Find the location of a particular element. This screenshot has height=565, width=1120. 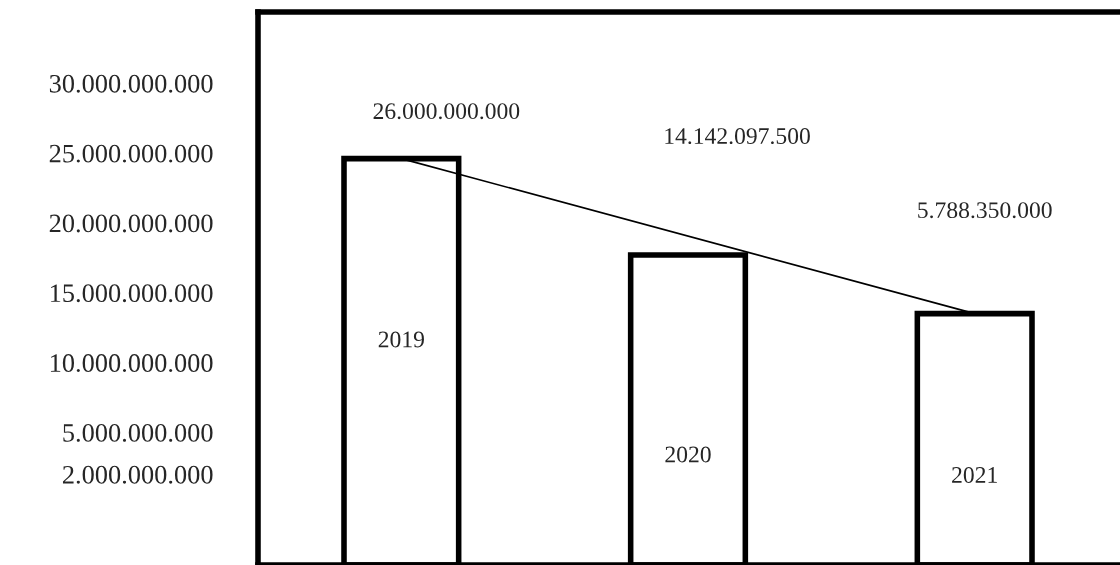

x-tick-label: 2019 is located at coordinates (401, 339).